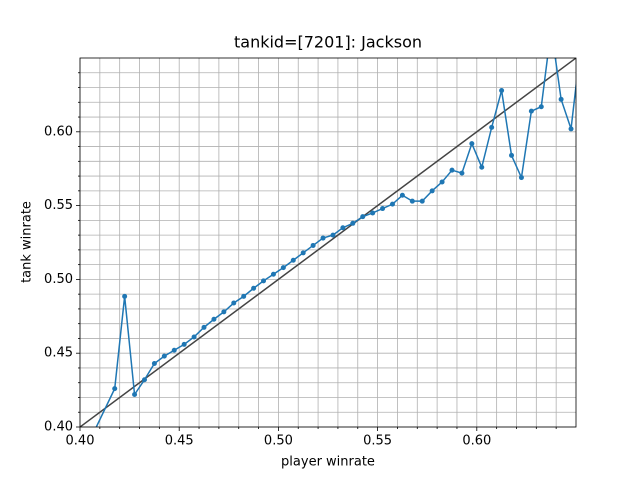  Describe the element at coordinates (58, 279) in the screenshot. I see `y-tick-label: 0.50` at that location.